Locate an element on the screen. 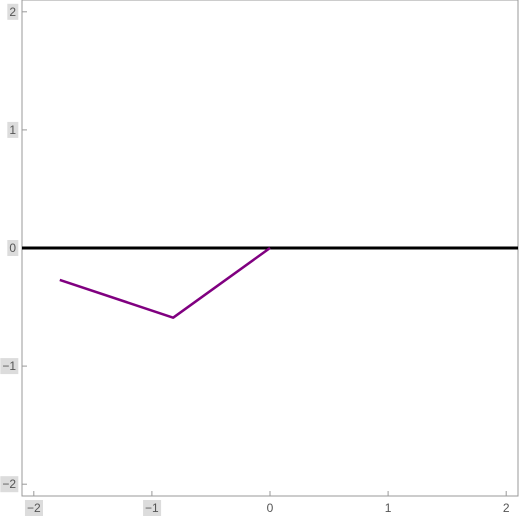 The image size is (520, 520). x-tick-label-group: 2 is located at coordinates (506, 508).